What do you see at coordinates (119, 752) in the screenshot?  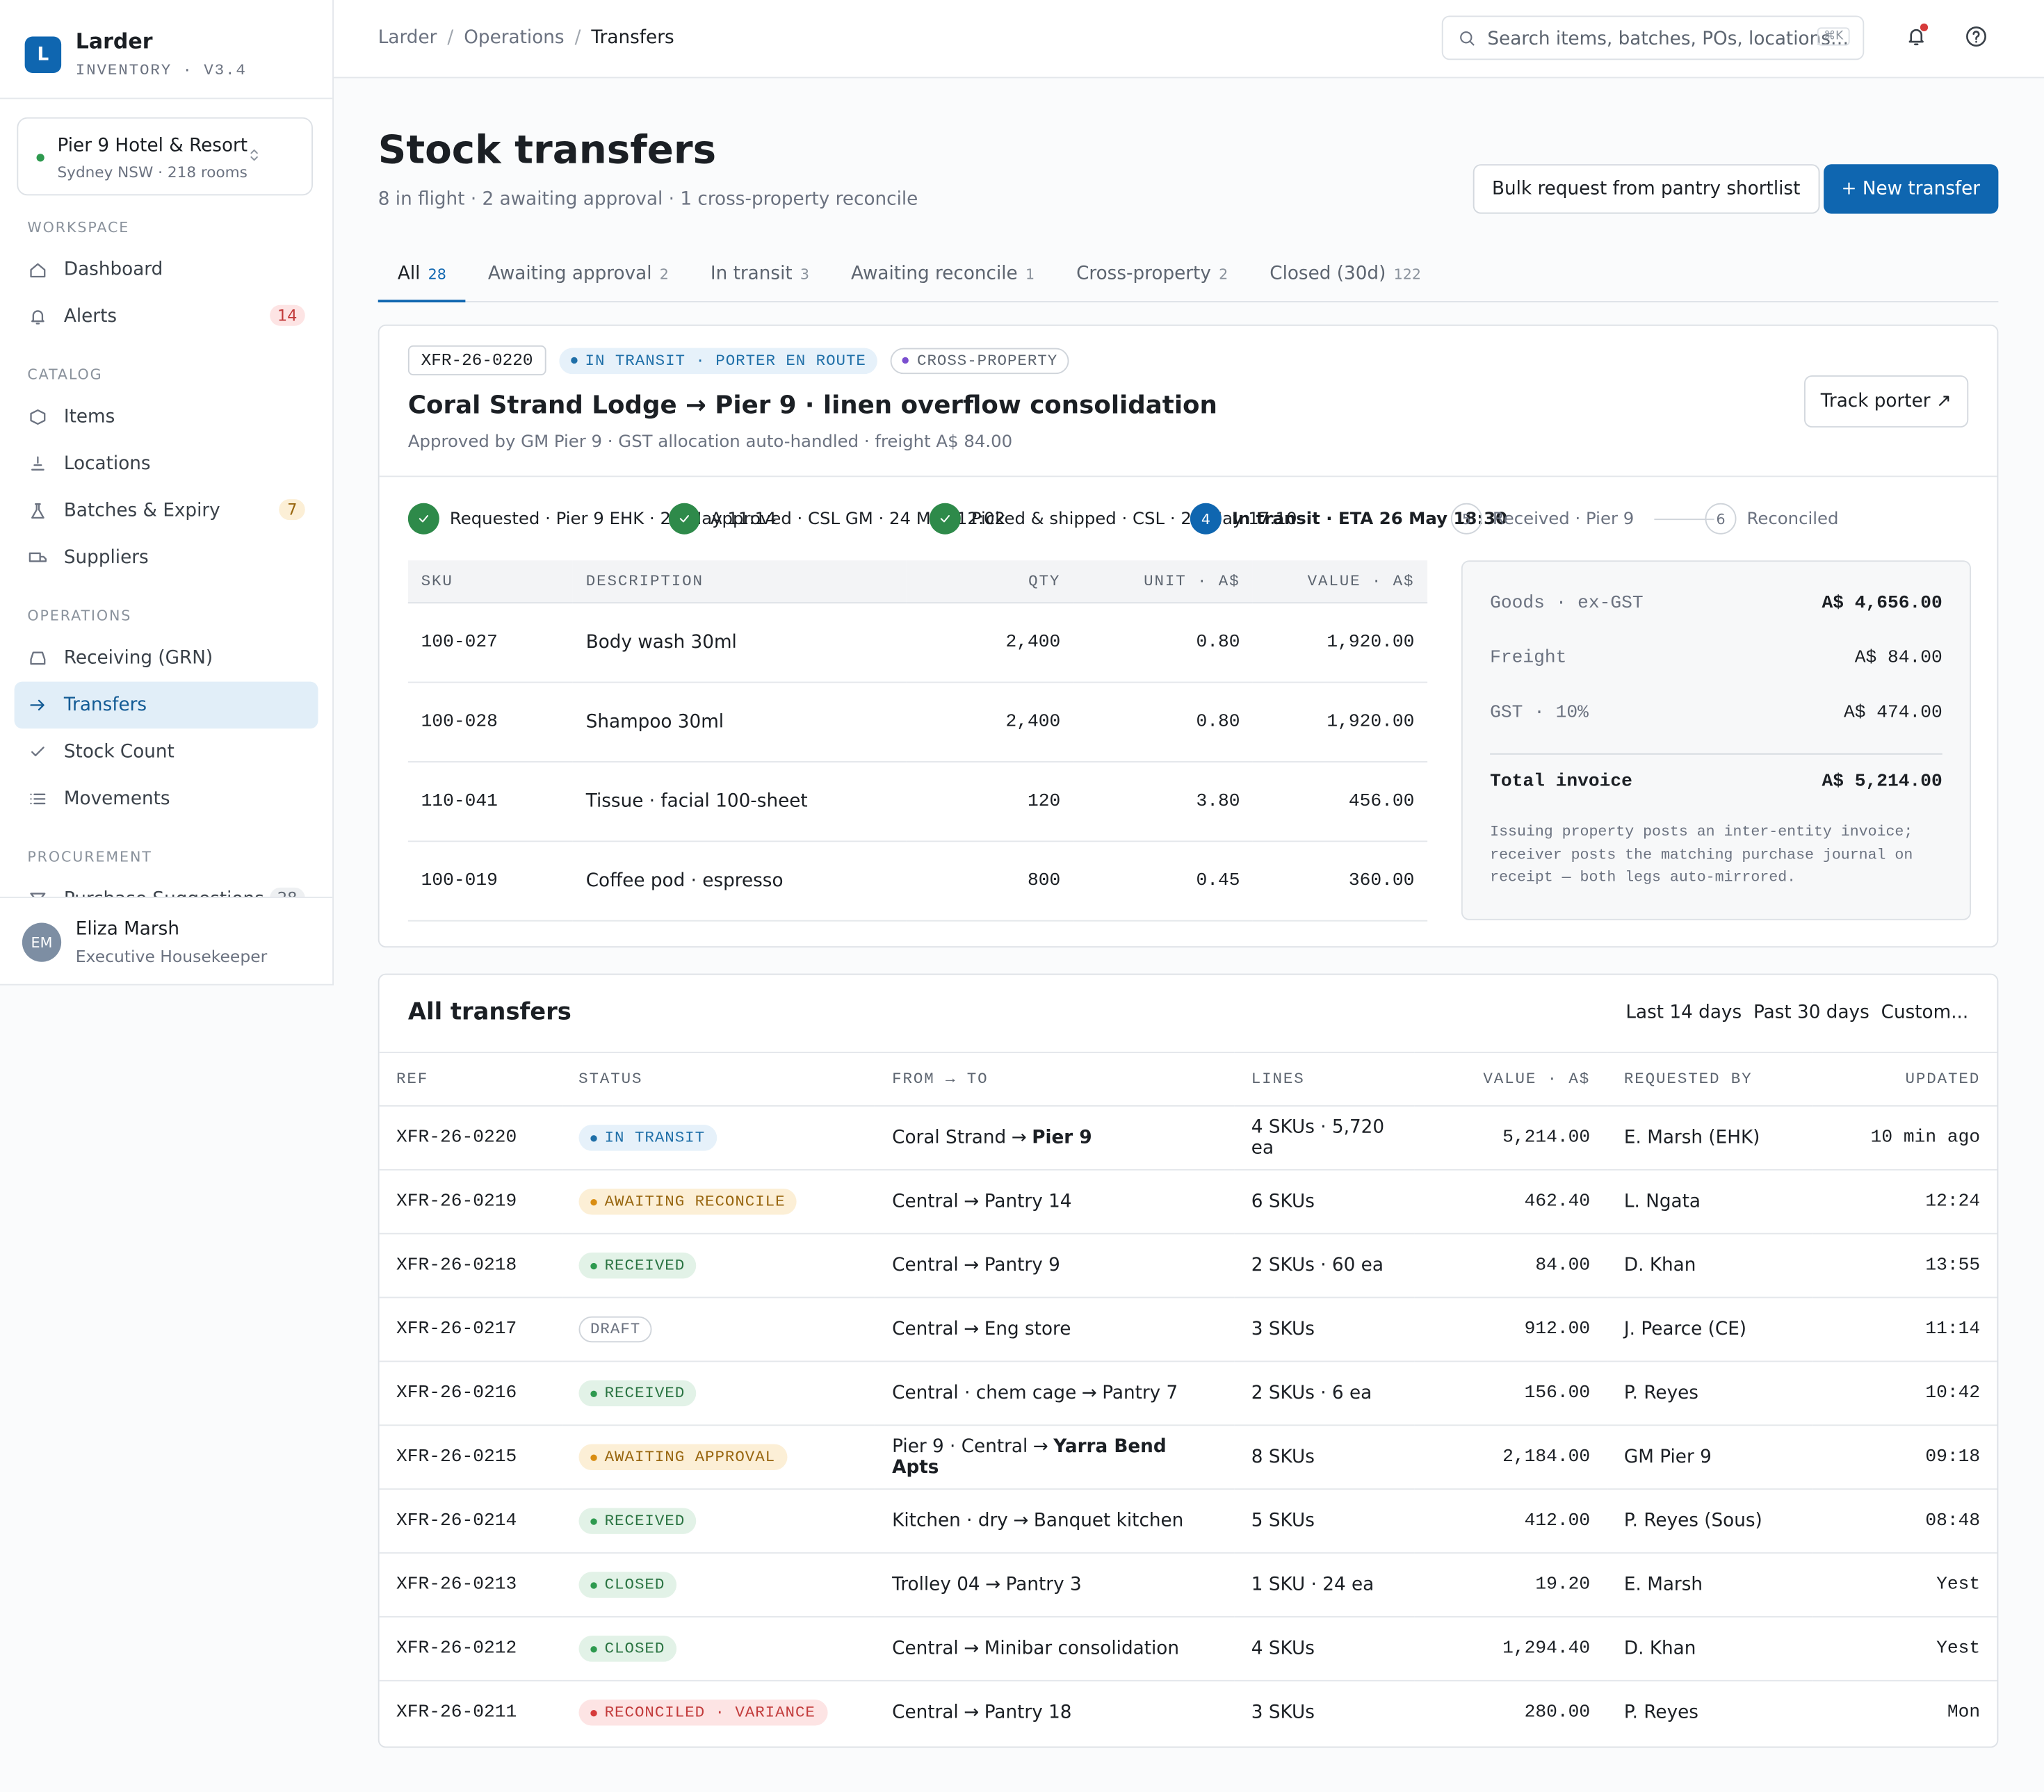 I see `nav-label: Stock Count` at bounding box center [119, 752].